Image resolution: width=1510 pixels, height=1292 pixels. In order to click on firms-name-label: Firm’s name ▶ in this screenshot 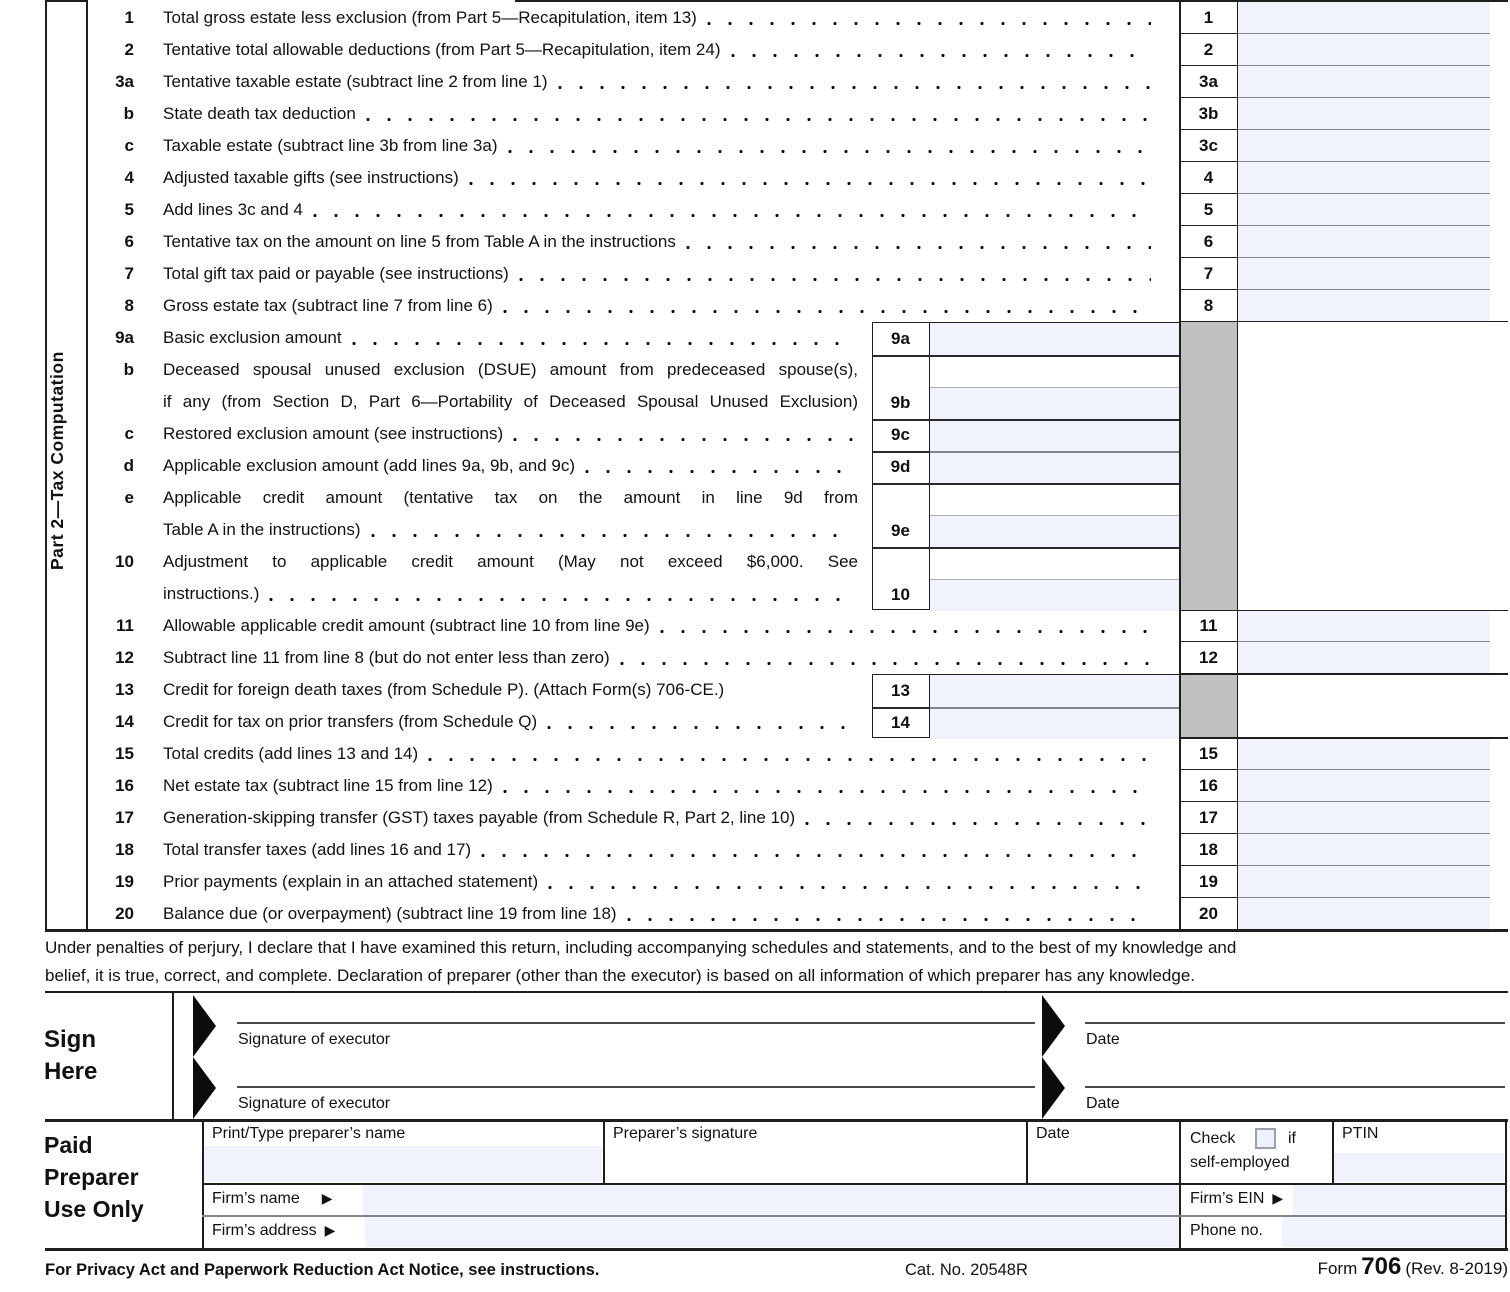, I will do `click(272, 1199)`.